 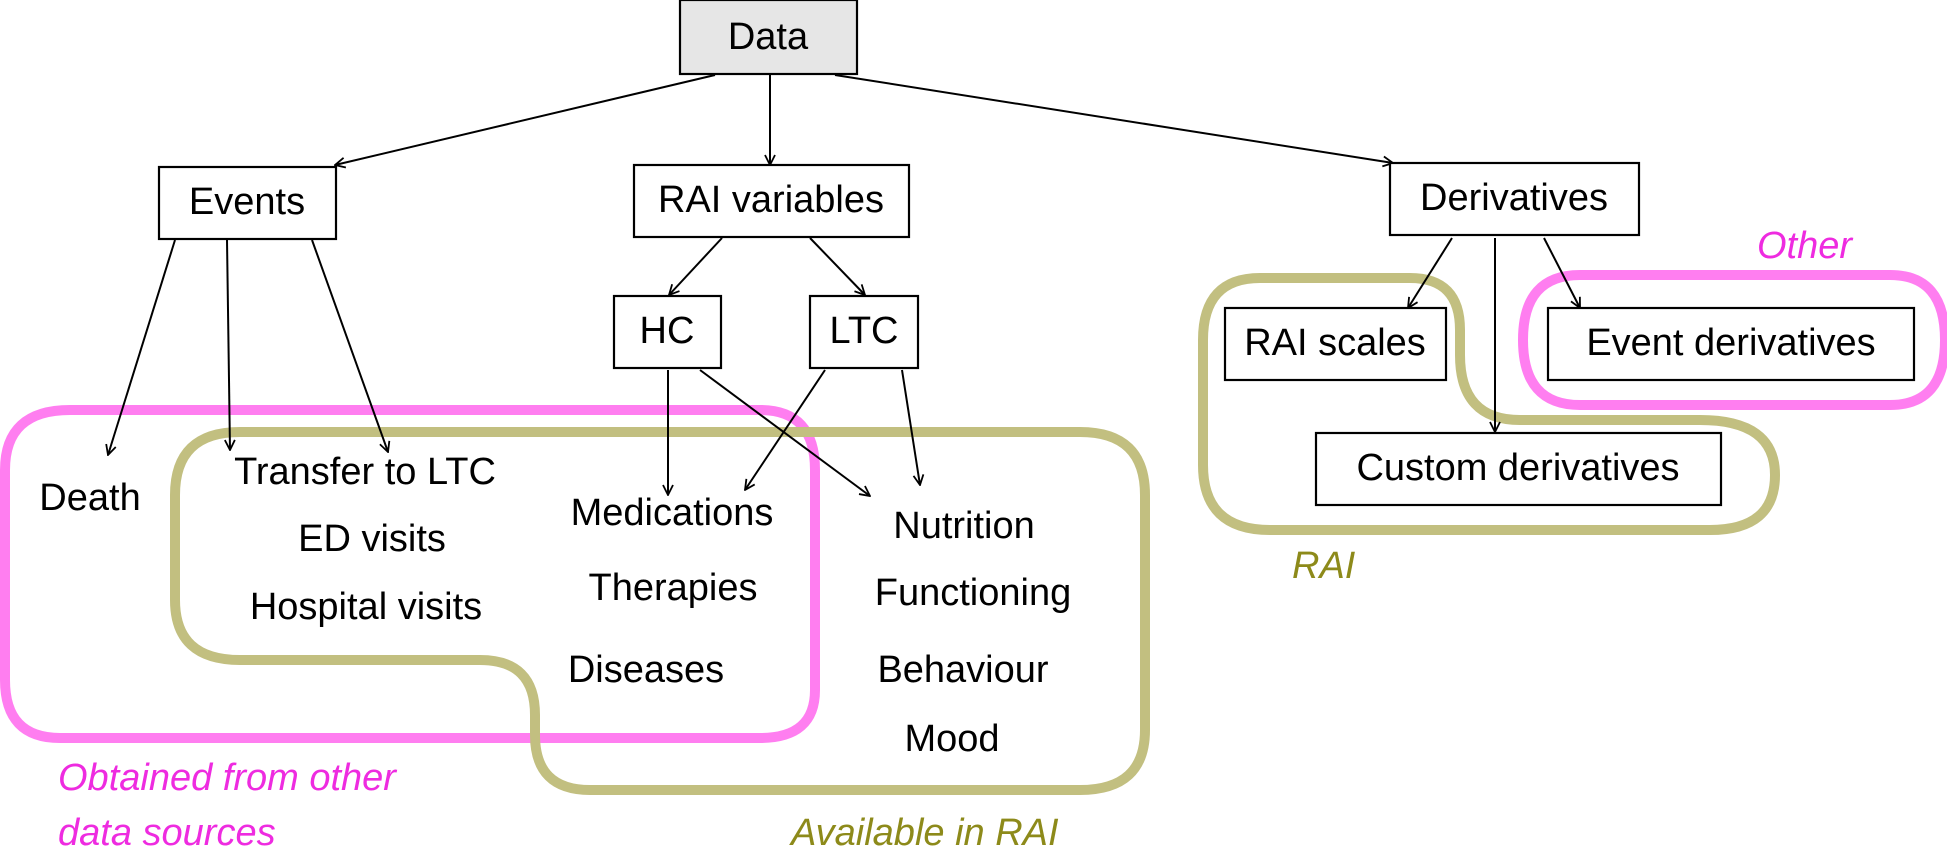 I want to click on label-obtained-line1: Obtained from other, so click(x=227, y=778).